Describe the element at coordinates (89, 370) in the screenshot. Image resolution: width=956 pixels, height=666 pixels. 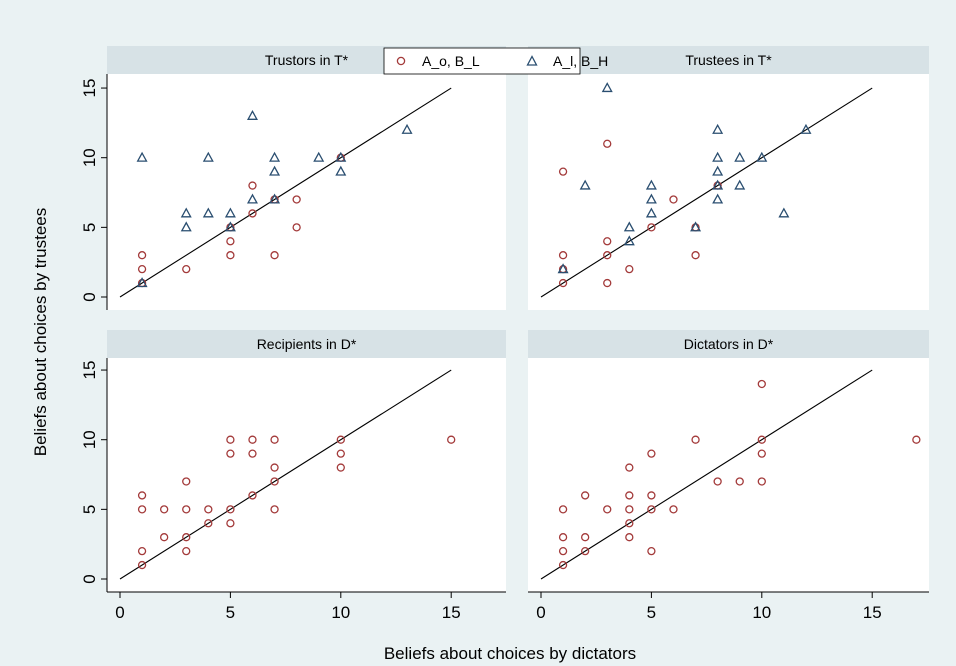
I see `y-tick-label: 15` at that location.